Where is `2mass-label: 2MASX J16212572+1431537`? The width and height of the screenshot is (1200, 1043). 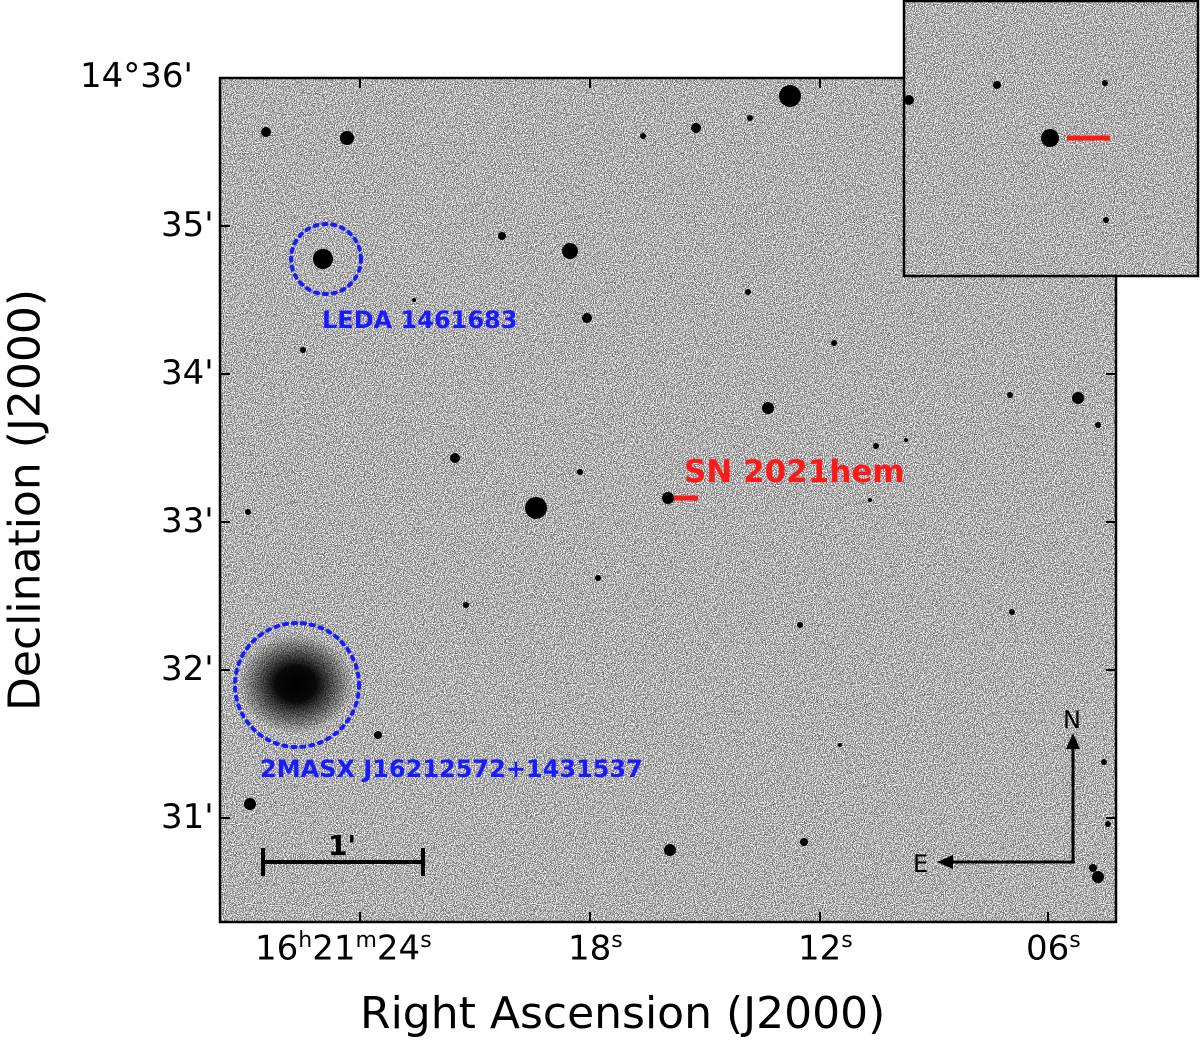 2mass-label: 2MASX J16212572+1431537 is located at coordinates (451, 769).